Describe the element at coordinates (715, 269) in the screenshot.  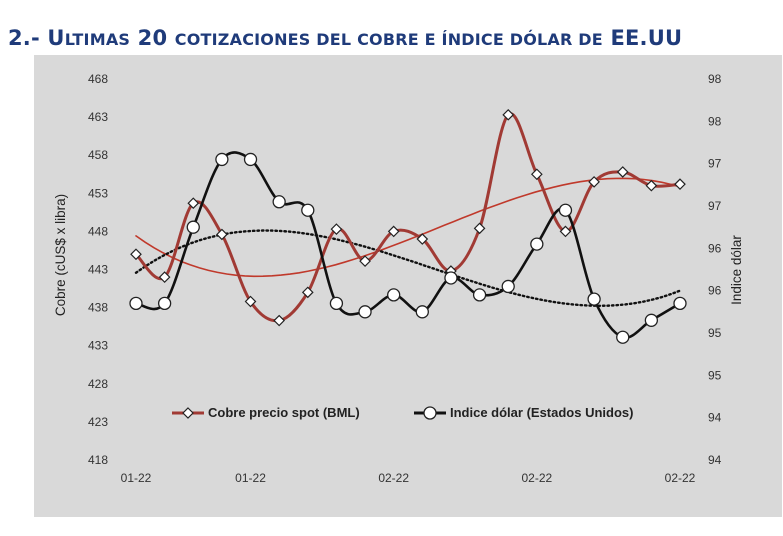
I see `right-axis-ticks: 94 94 95 95 96 96 97 97 98 98` at that location.